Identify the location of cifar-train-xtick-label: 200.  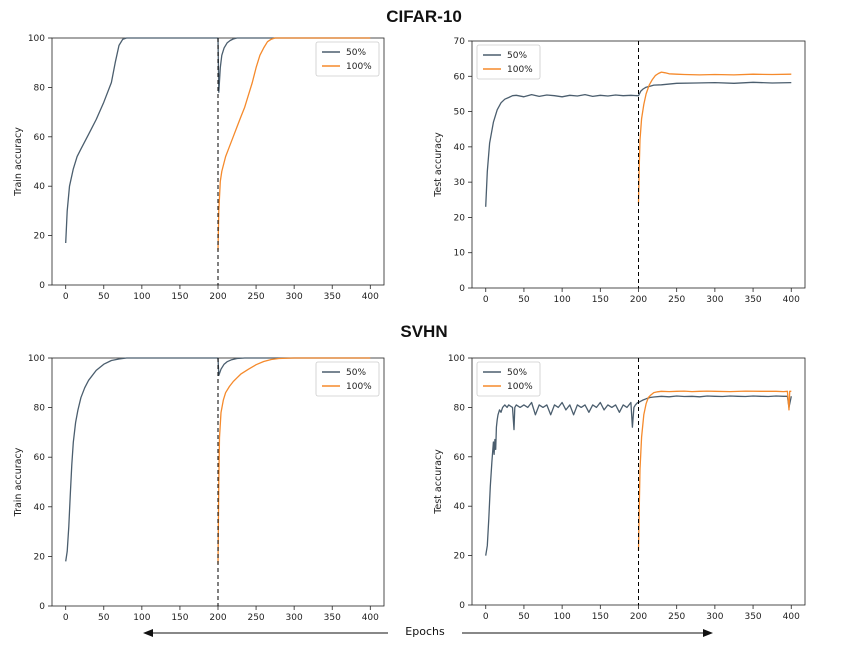
(217, 297).